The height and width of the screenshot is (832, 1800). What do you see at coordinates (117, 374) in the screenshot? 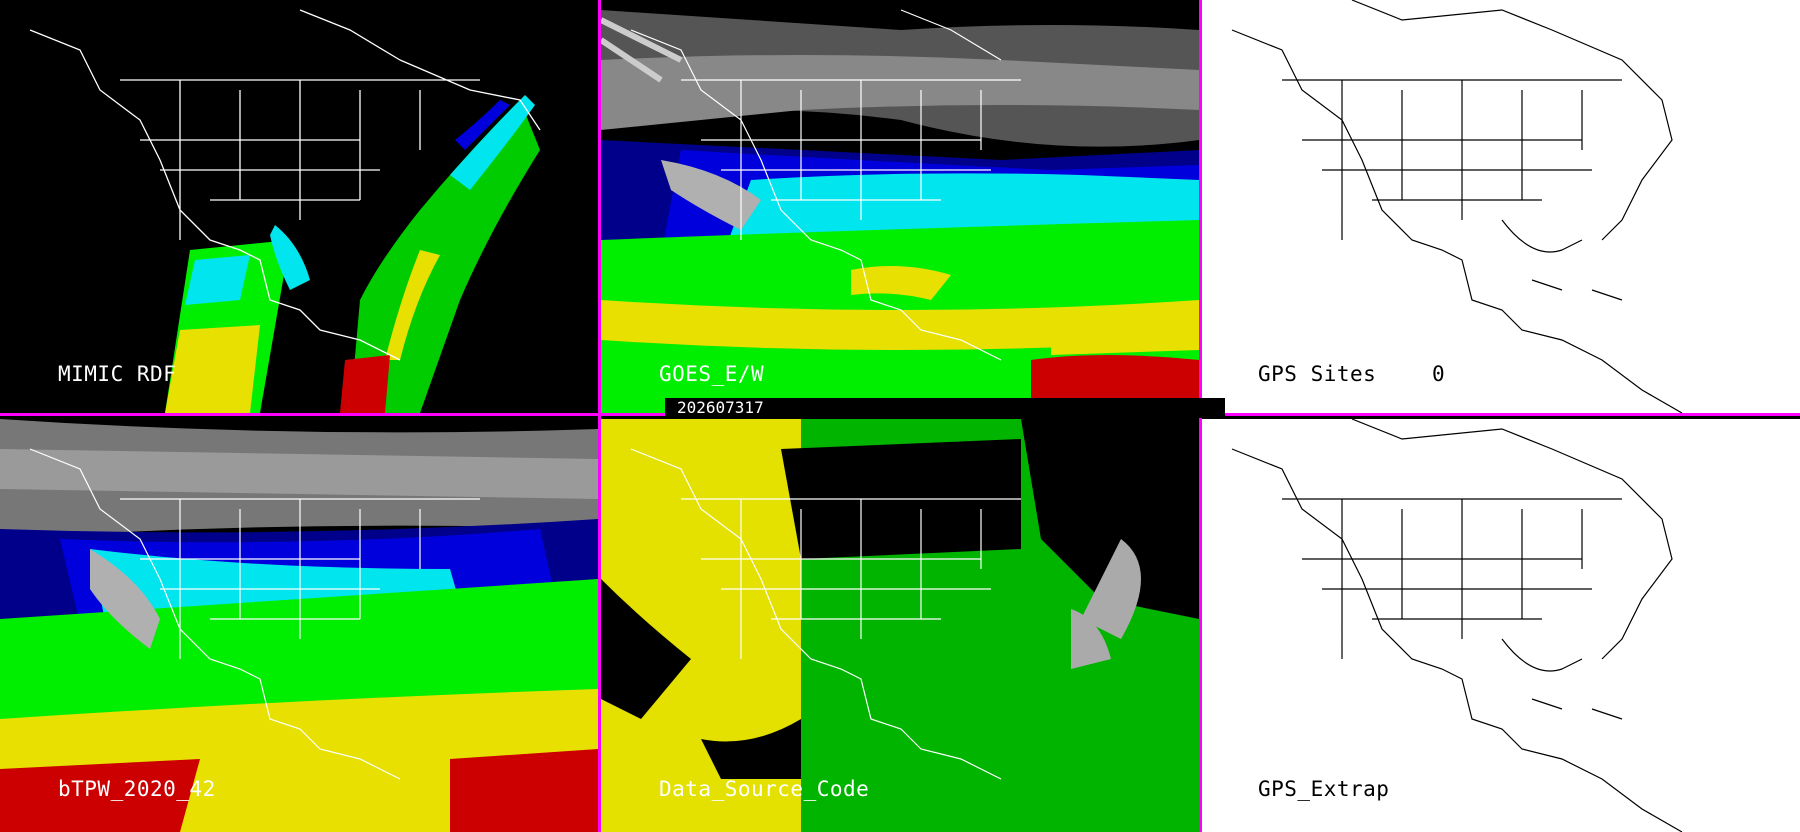
I see `panel-label-mimic: MIMIC RDF` at bounding box center [117, 374].